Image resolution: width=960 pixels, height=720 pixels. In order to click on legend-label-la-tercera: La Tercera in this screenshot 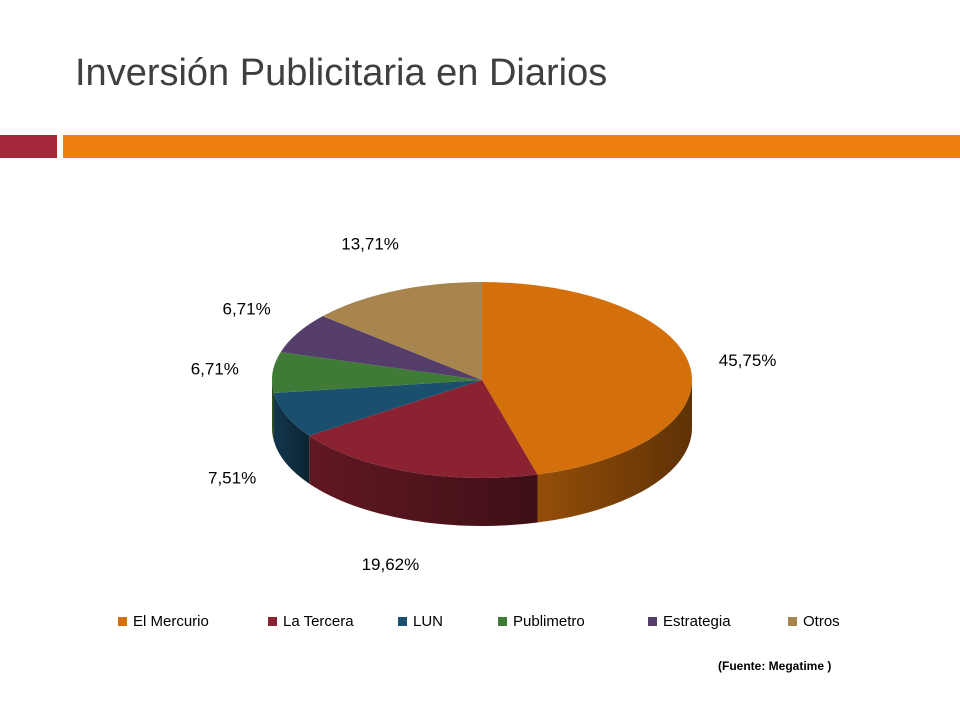, I will do `click(318, 621)`.